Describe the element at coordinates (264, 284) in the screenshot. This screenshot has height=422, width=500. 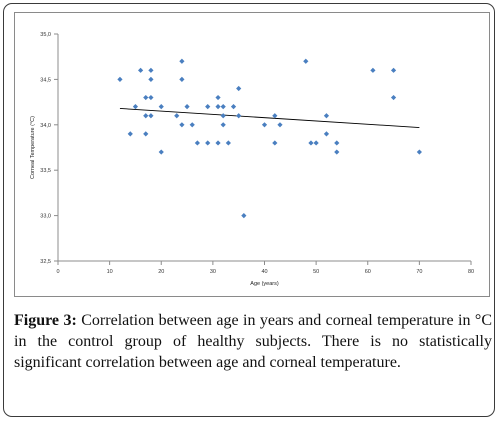
I see `x-axis-title: Age (years)` at that location.